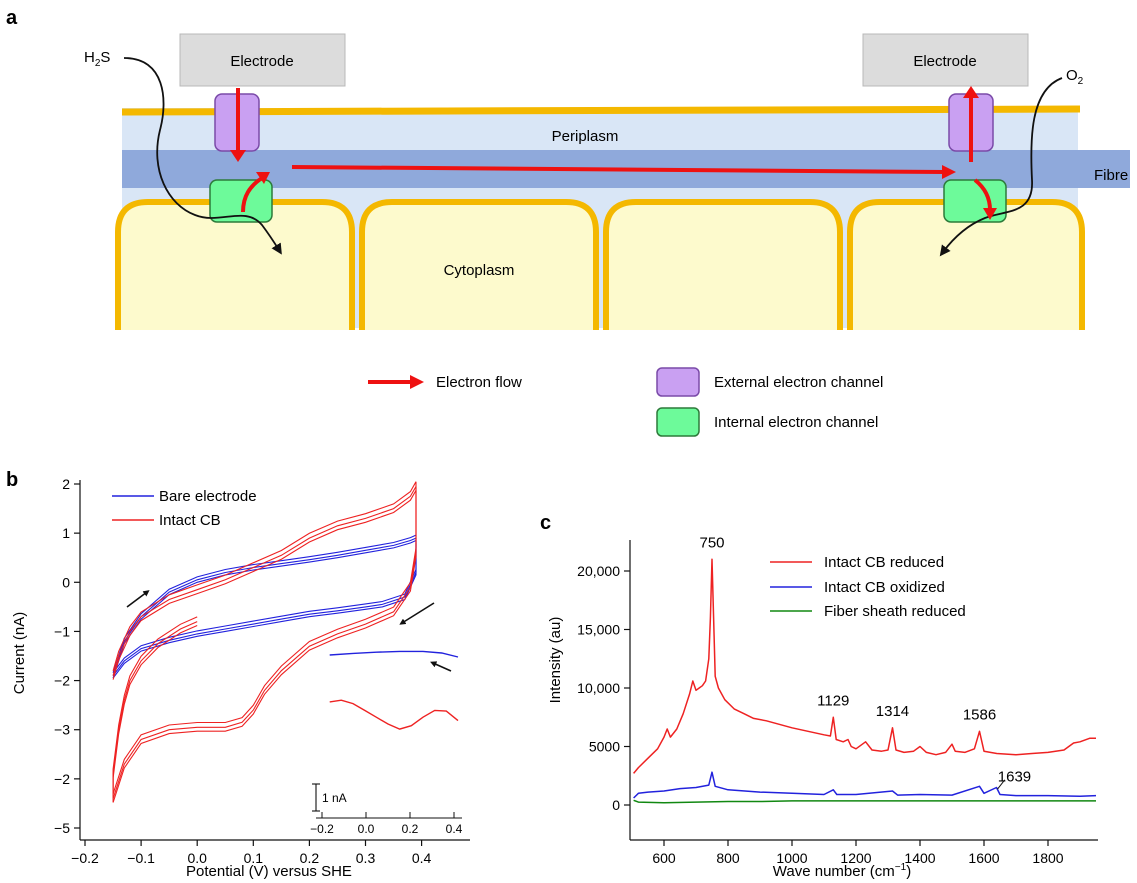 Image resolution: width=1137 pixels, height=883 pixels. What do you see at coordinates (252, 194) in the screenshot?
I see `flow-arrow-curve-left` at bounding box center [252, 194].